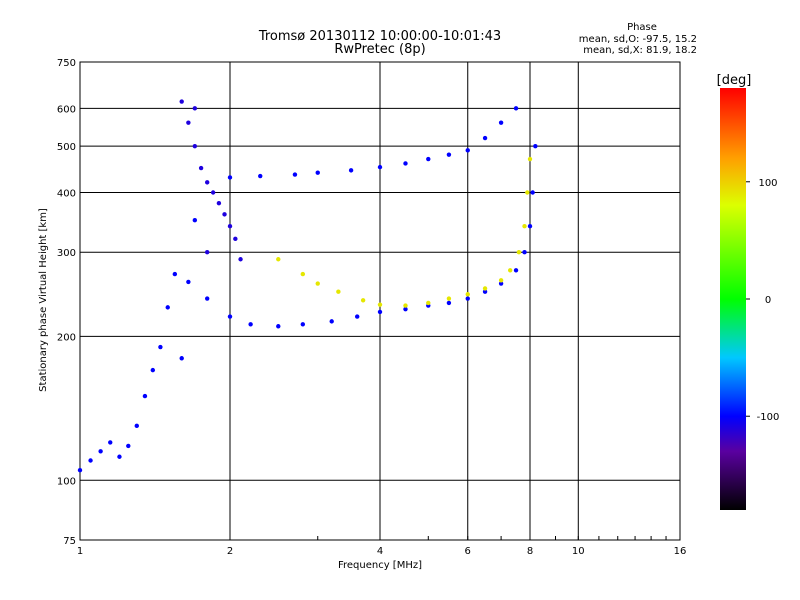 Image resolution: width=800 pixels, height=600 pixels. What do you see at coordinates (734, 80) in the screenshot?
I see `colorbar-label: [deg]` at bounding box center [734, 80].